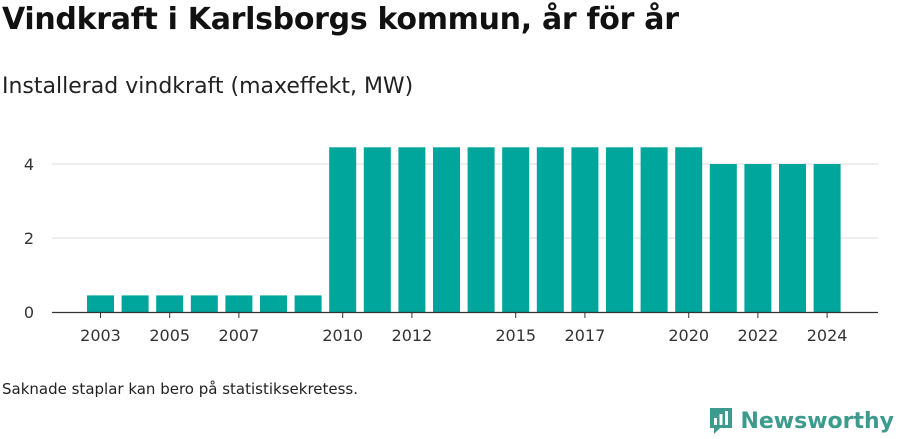 This screenshot has width=900, height=439. What do you see at coordinates (208, 86) in the screenshot?
I see `chart-subtitle: Installerad vindkraft (maxeffekt, MW)` at bounding box center [208, 86].